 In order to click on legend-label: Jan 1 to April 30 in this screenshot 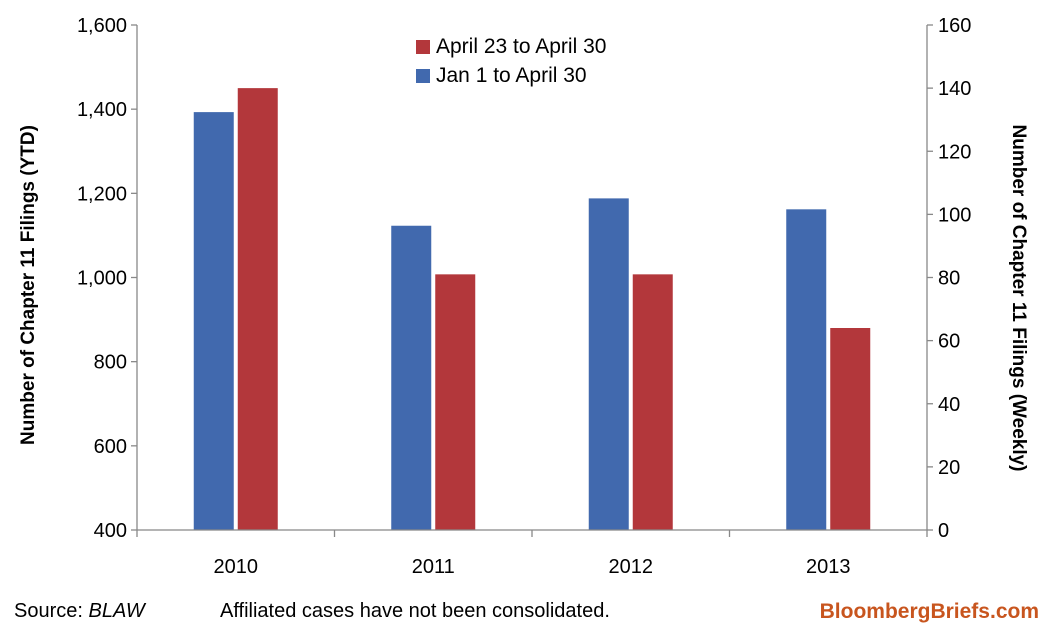, I will do `click(511, 75)`.